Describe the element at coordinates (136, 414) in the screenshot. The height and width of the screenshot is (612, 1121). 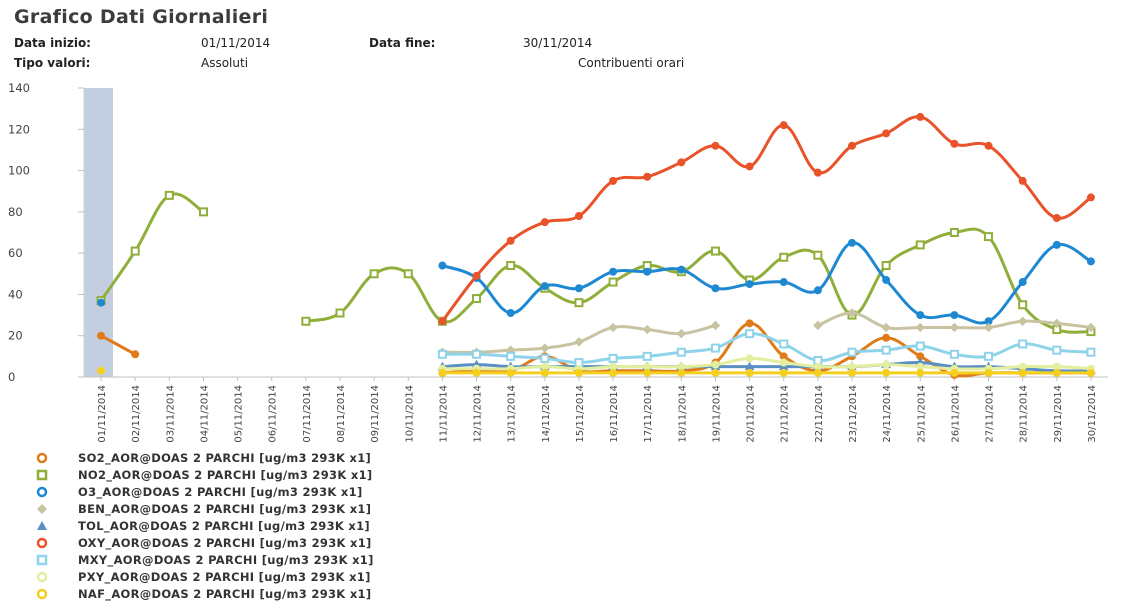
I see `x-tick-label: 02/11/2014` at that location.